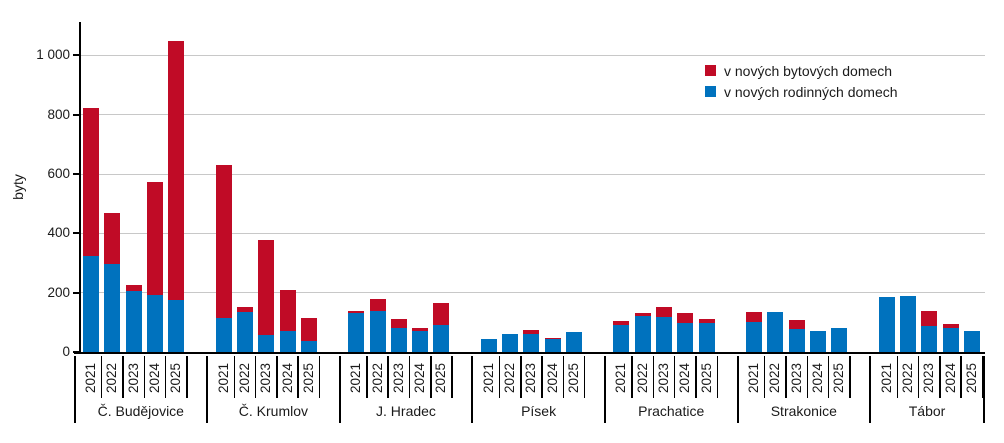 The height and width of the screenshot is (443, 1004). Describe the element at coordinates (308, 347) in the screenshot. I see `bar-segment-rodinne-Č. Krumlov-2025` at that location.